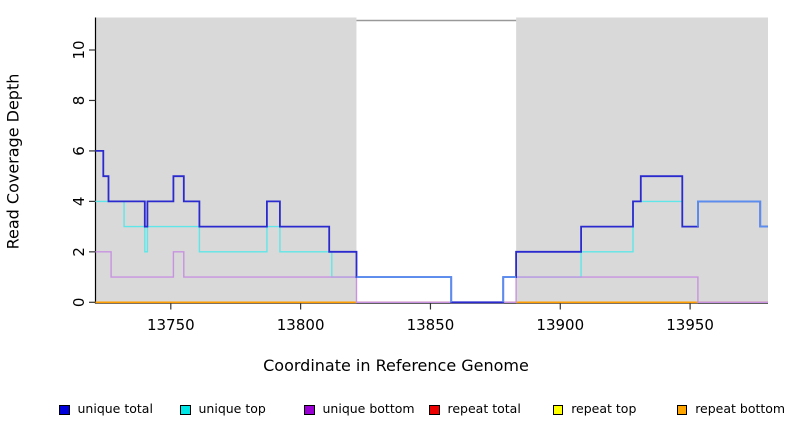 Image resolution: width=792 pixels, height=432 pixels. What do you see at coordinates (368, 408) in the screenshot?
I see `legend-label: unique bottom` at bounding box center [368, 408].